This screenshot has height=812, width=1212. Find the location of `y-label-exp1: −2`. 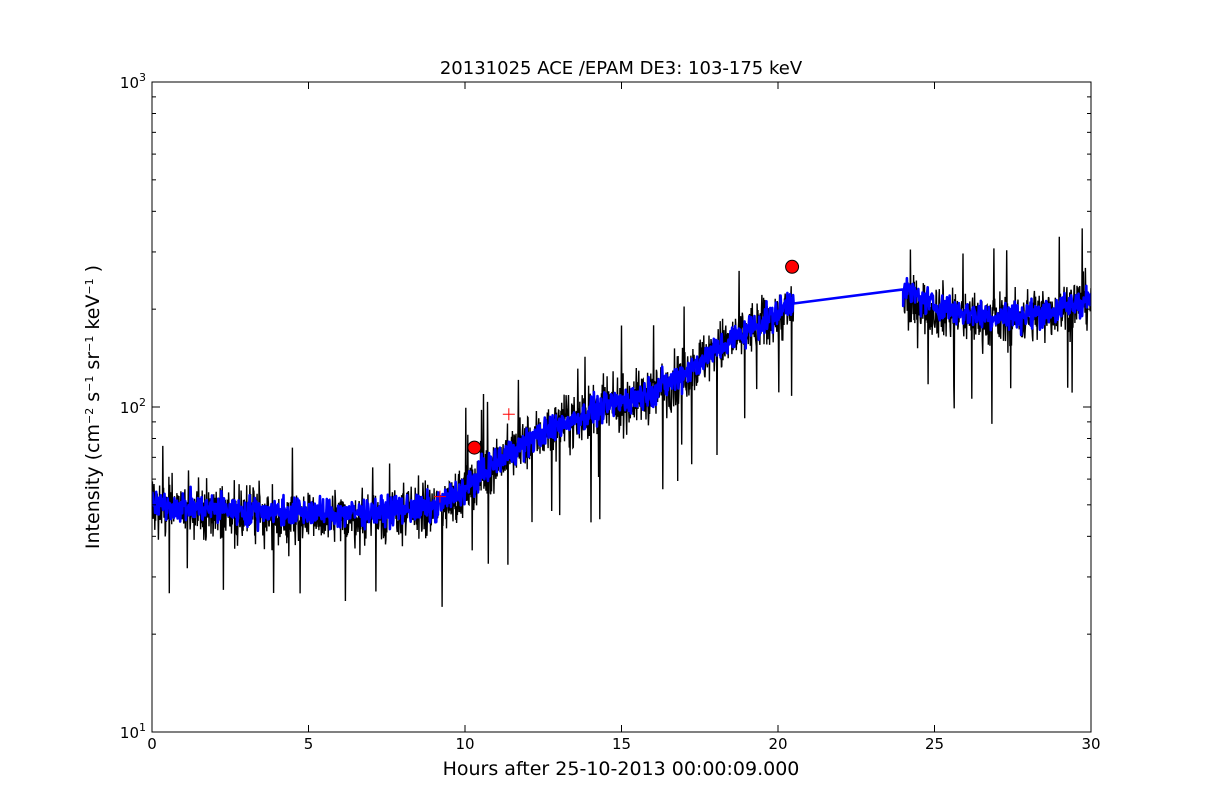

y-label-exp1: −2 is located at coordinates (89, 416).